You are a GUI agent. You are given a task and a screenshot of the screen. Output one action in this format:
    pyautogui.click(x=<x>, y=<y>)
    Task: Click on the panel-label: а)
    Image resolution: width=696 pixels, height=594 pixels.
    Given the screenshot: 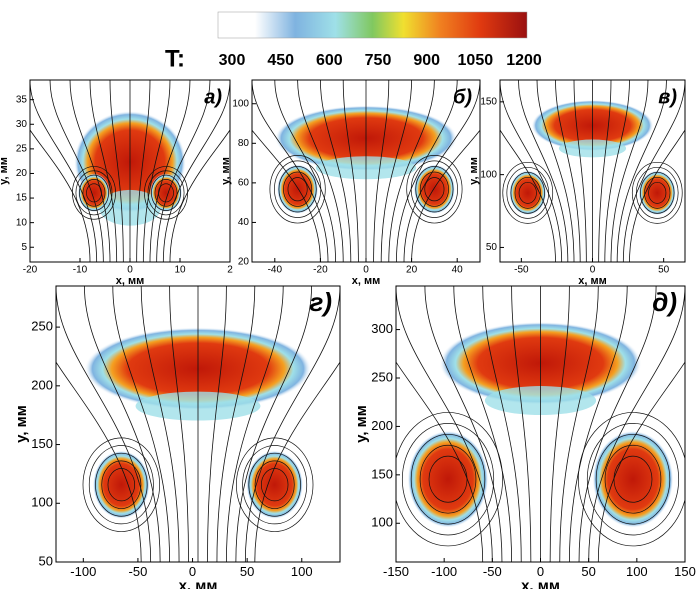 What is the action you would take?
    pyautogui.click(x=213, y=97)
    